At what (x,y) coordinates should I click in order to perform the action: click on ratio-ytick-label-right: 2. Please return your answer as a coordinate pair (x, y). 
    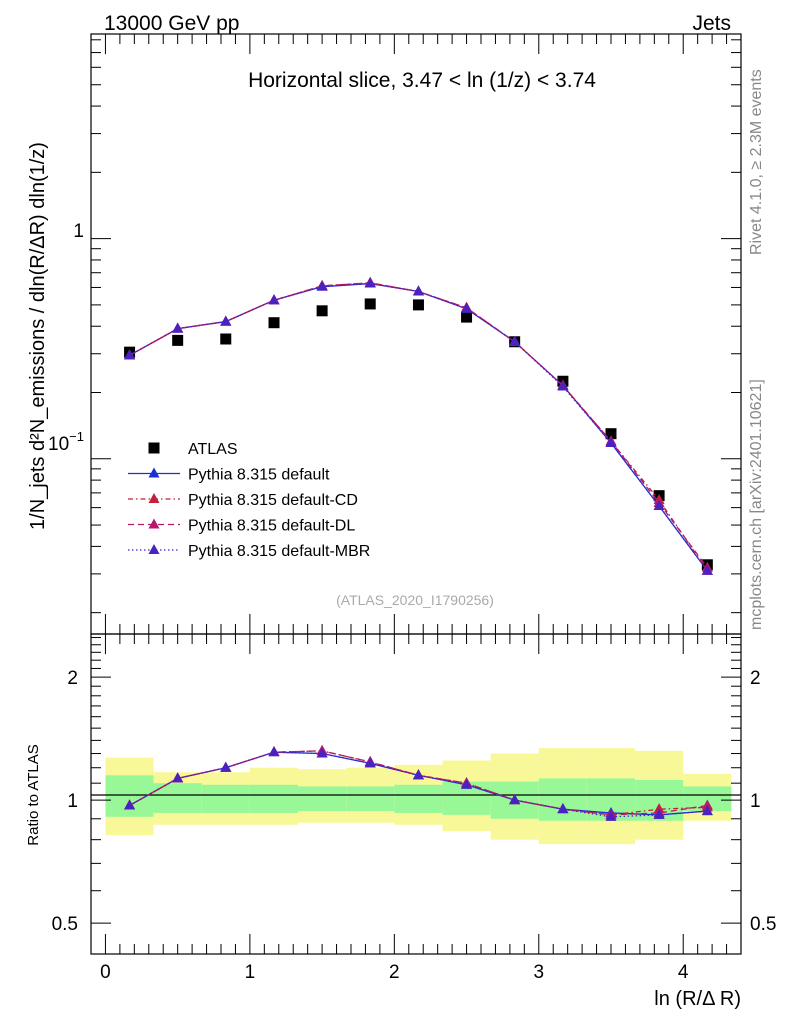
    Looking at the image, I should click on (755, 678).